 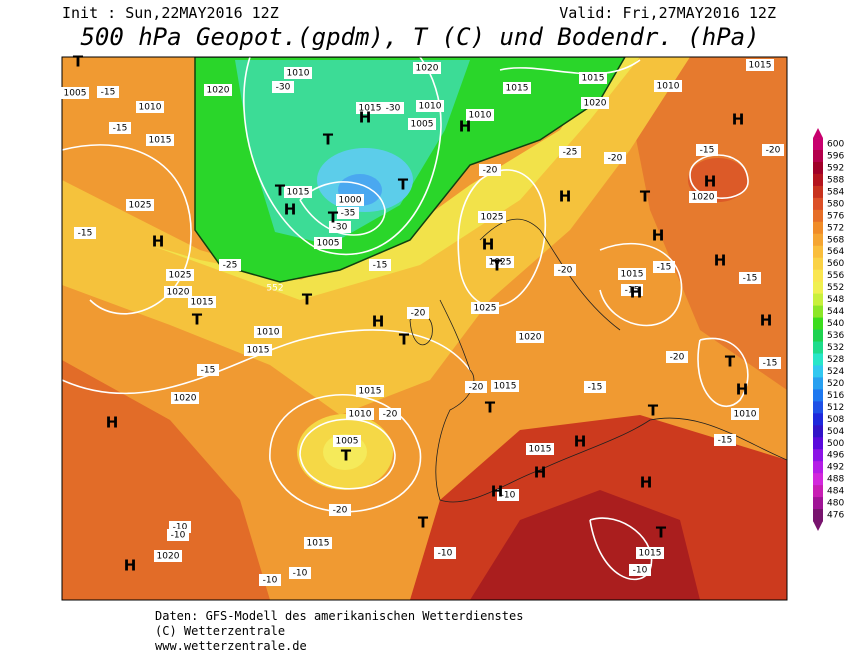 I want to click on colorbar-label: 524, so click(x=835, y=372).